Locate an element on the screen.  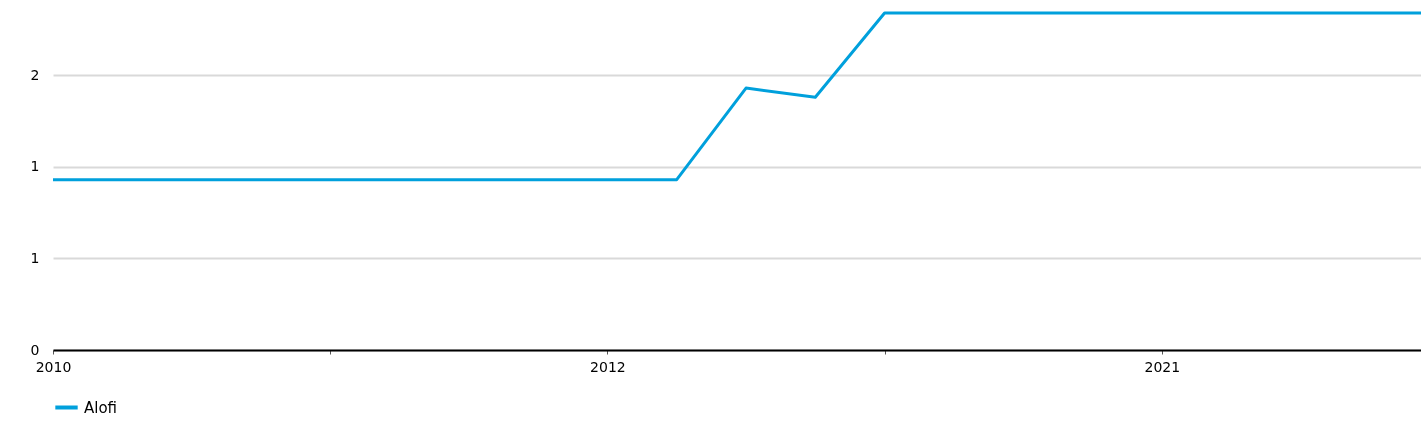
x-tick-label: 2021 is located at coordinates (1162, 366).